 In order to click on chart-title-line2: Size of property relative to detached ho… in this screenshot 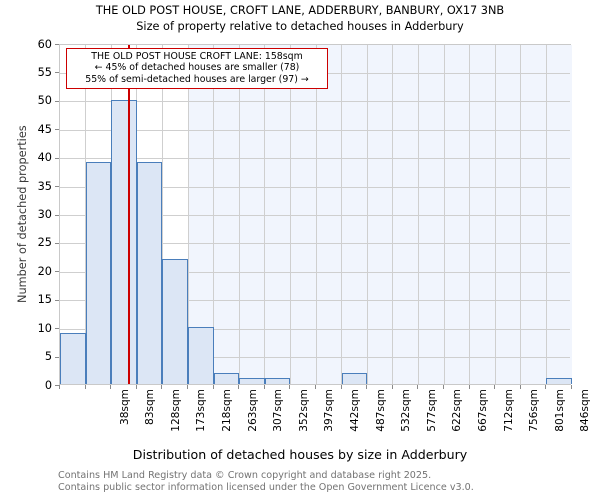, I will do `click(300, 26)`.